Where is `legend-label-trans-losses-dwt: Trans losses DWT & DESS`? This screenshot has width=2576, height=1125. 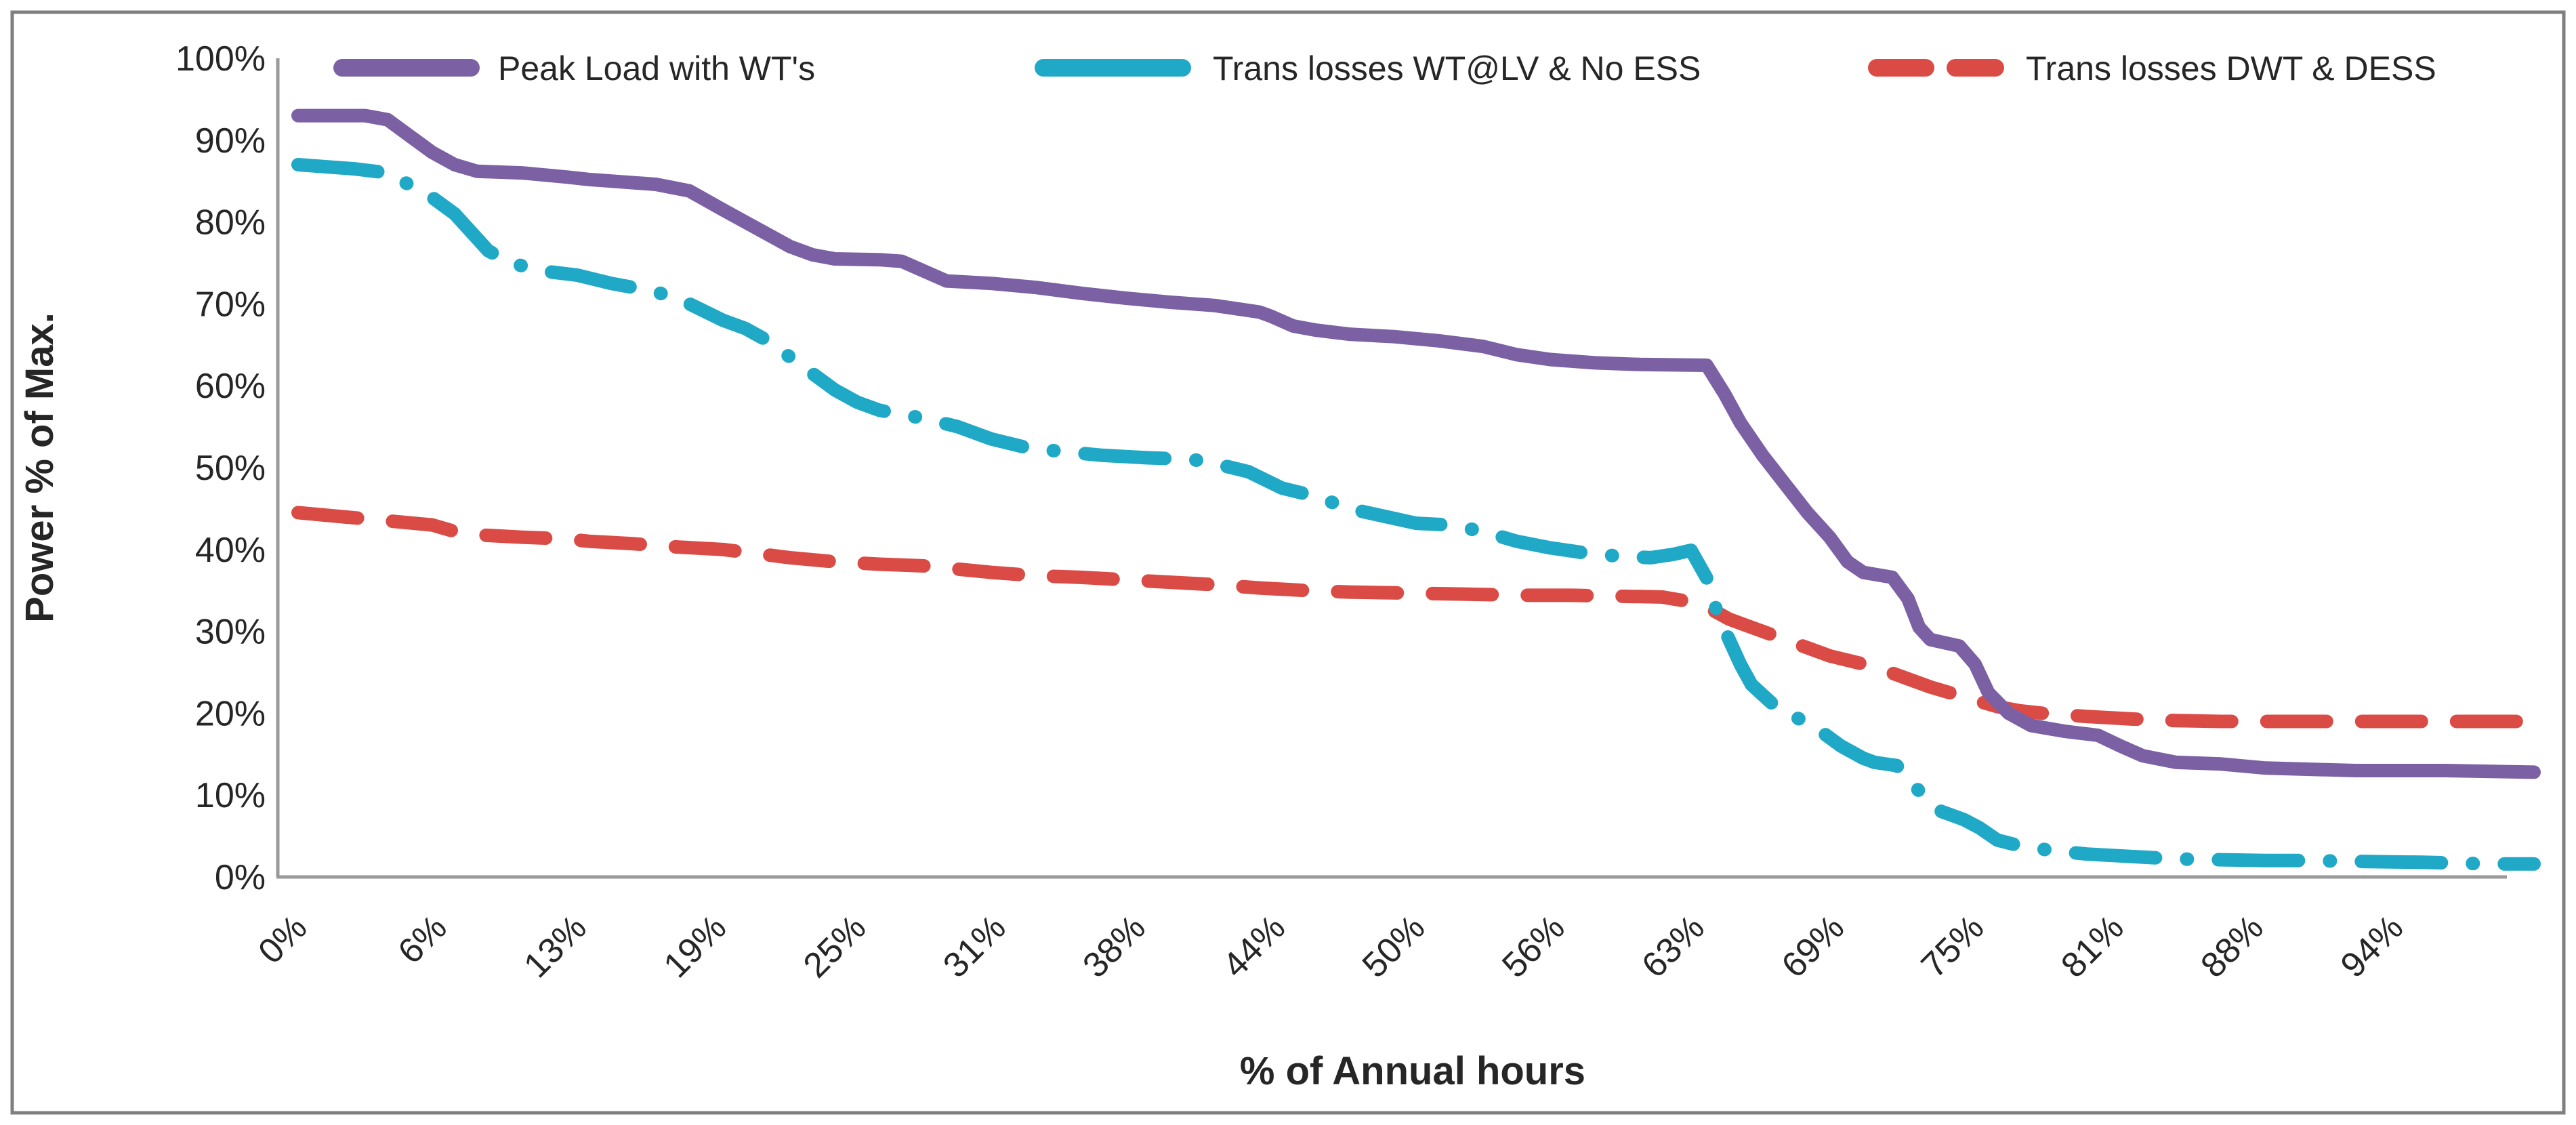 legend-label-trans-losses-dwt: Trans losses DWT & DESS is located at coordinates (2231, 68).